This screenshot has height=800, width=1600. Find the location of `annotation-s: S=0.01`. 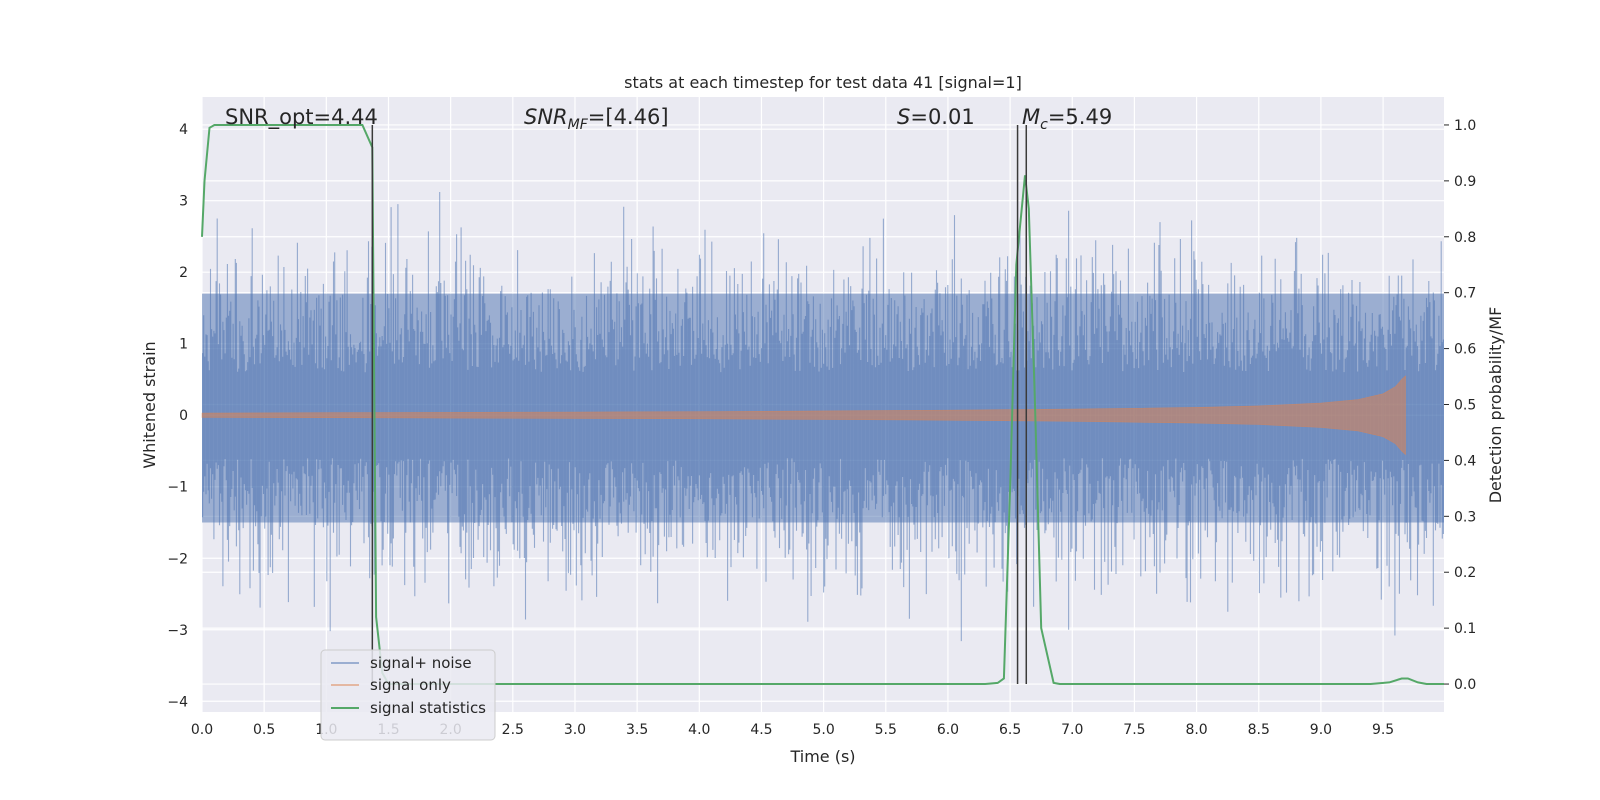

annotation-s: S=0.01 is located at coordinates (936, 117).